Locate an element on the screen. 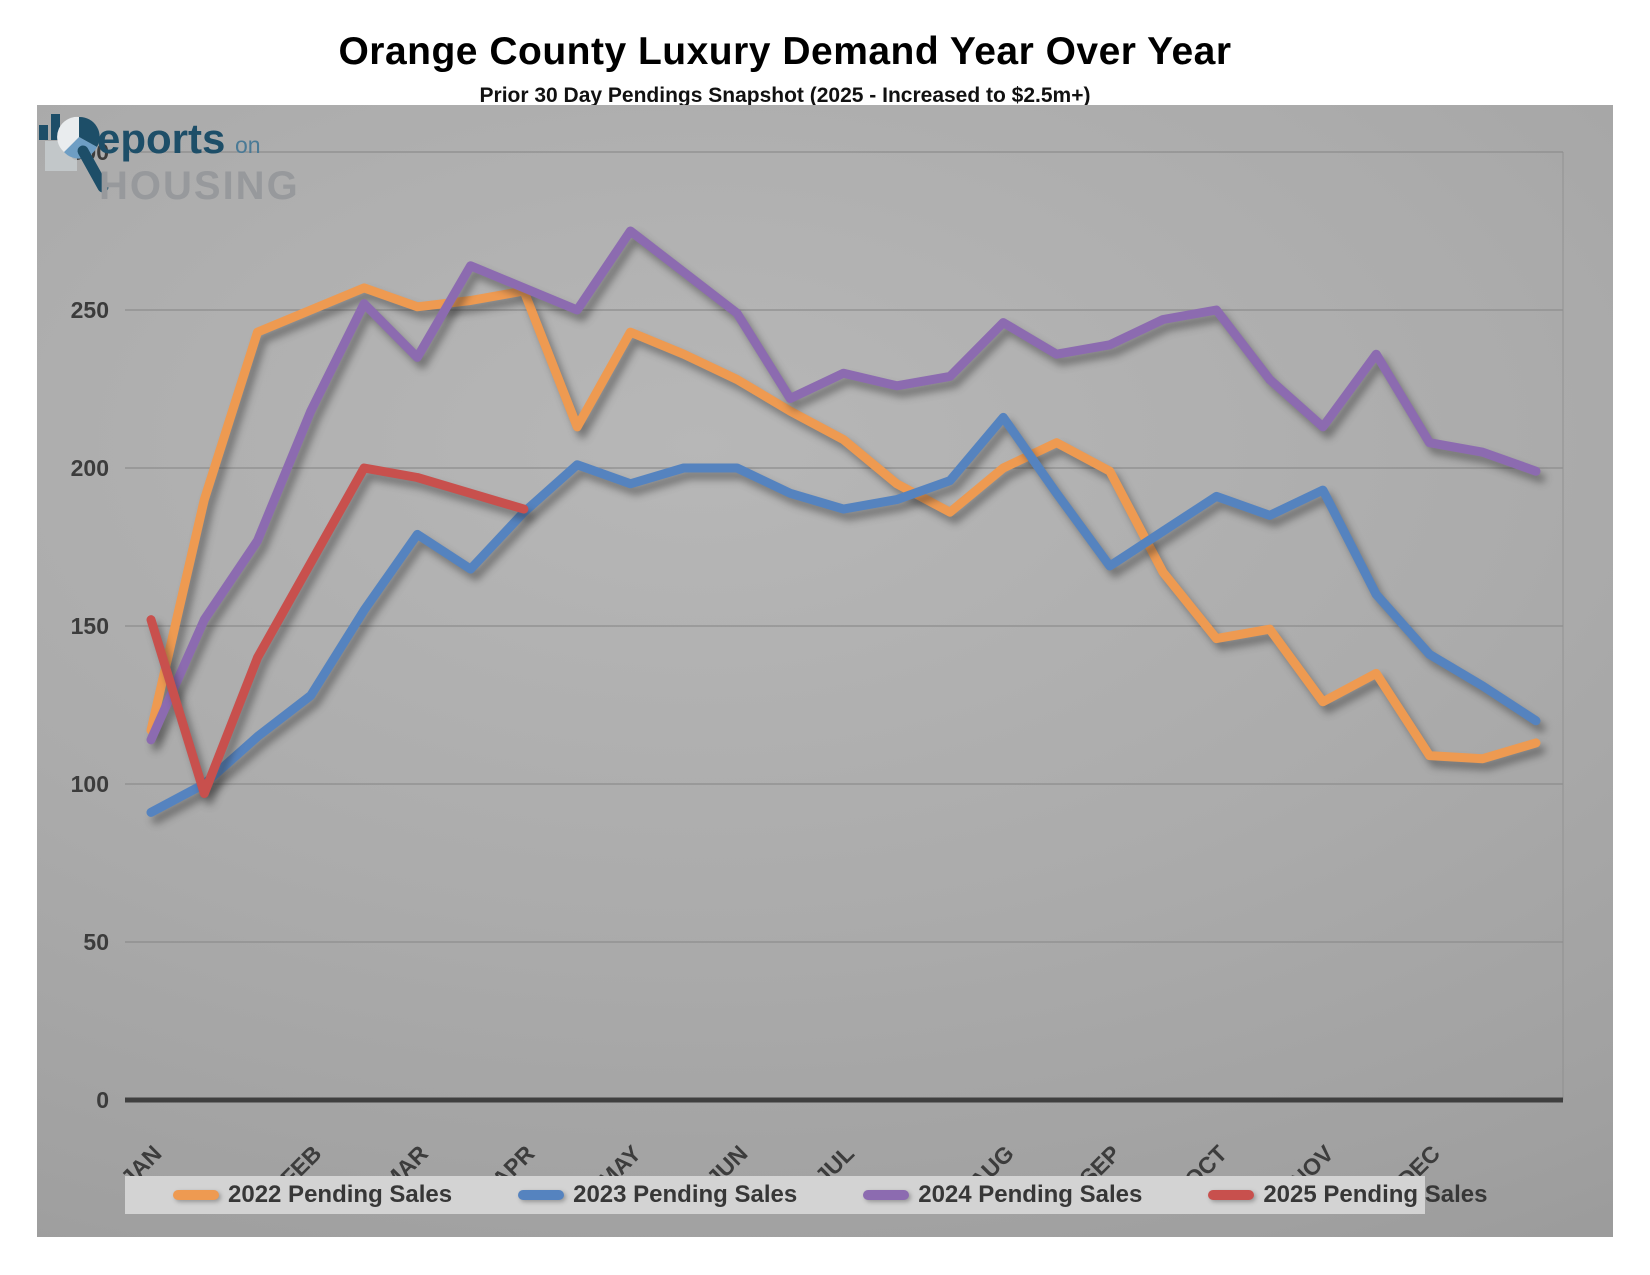 The image size is (1650, 1275). legend-swatch-2025 is located at coordinates (1231, 1195).